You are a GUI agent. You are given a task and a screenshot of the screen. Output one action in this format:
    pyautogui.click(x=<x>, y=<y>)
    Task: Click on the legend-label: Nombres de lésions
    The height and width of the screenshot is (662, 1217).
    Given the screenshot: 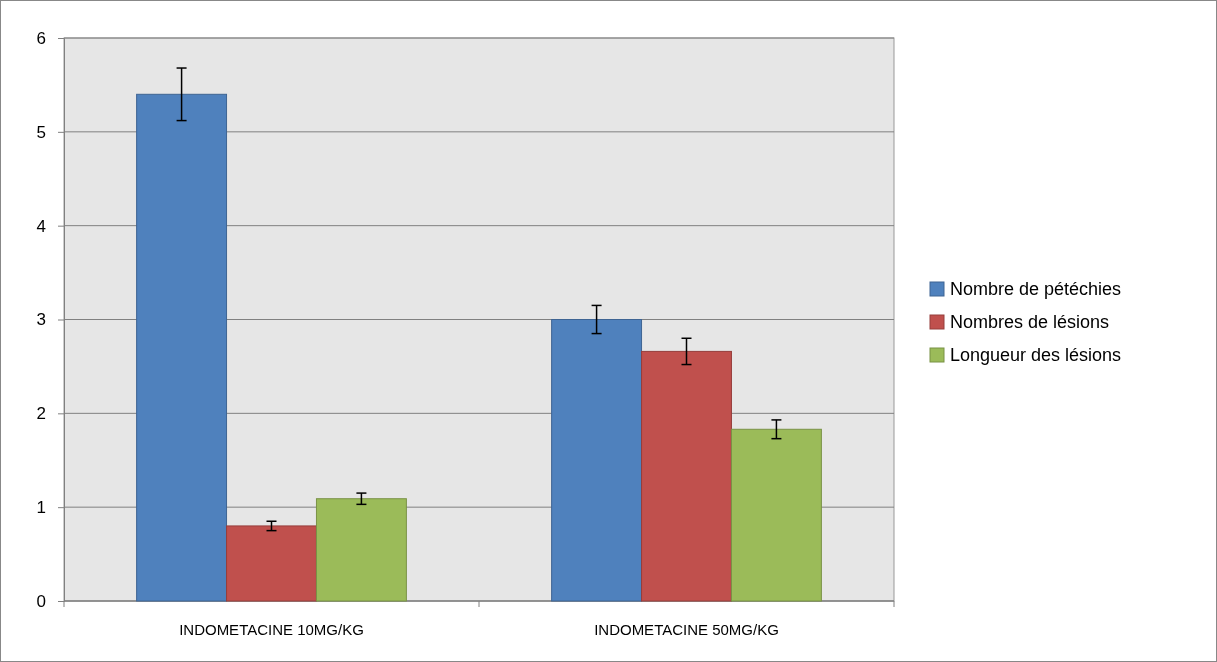 What is the action you would take?
    pyautogui.click(x=1030, y=322)
    